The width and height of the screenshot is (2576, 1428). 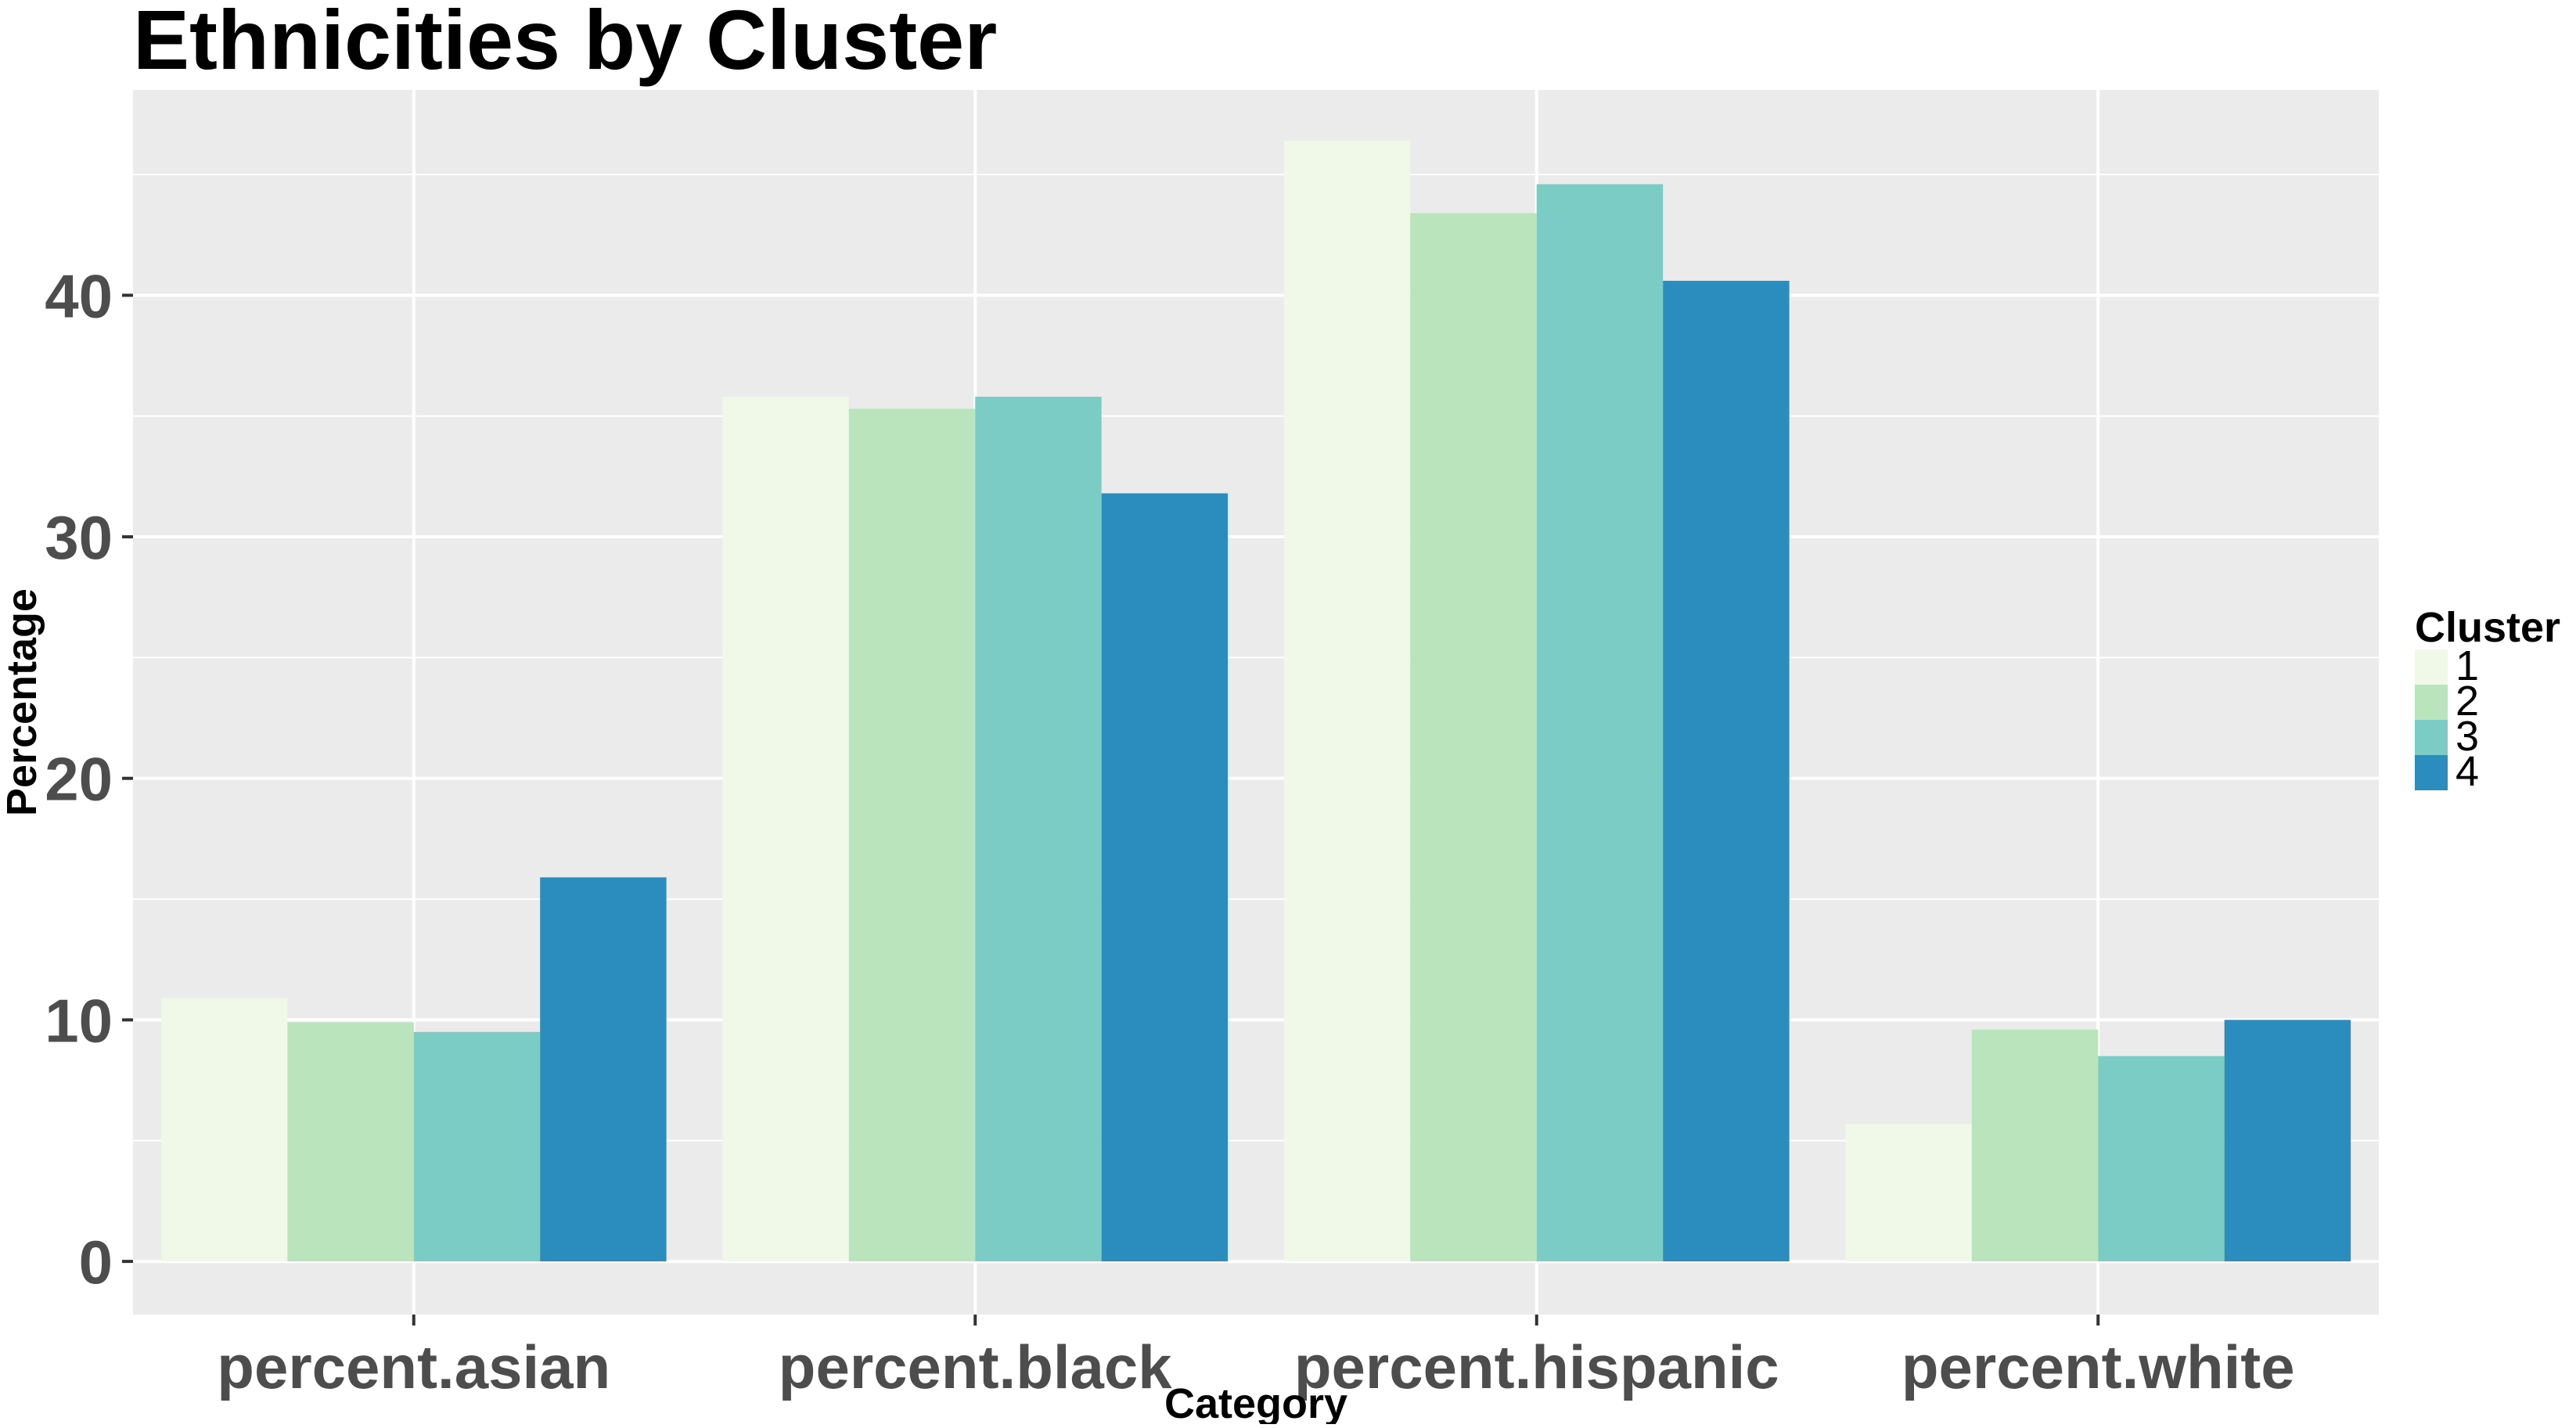 I want to click on x-tick-label: percent.black, so click(x=976, y=1367).